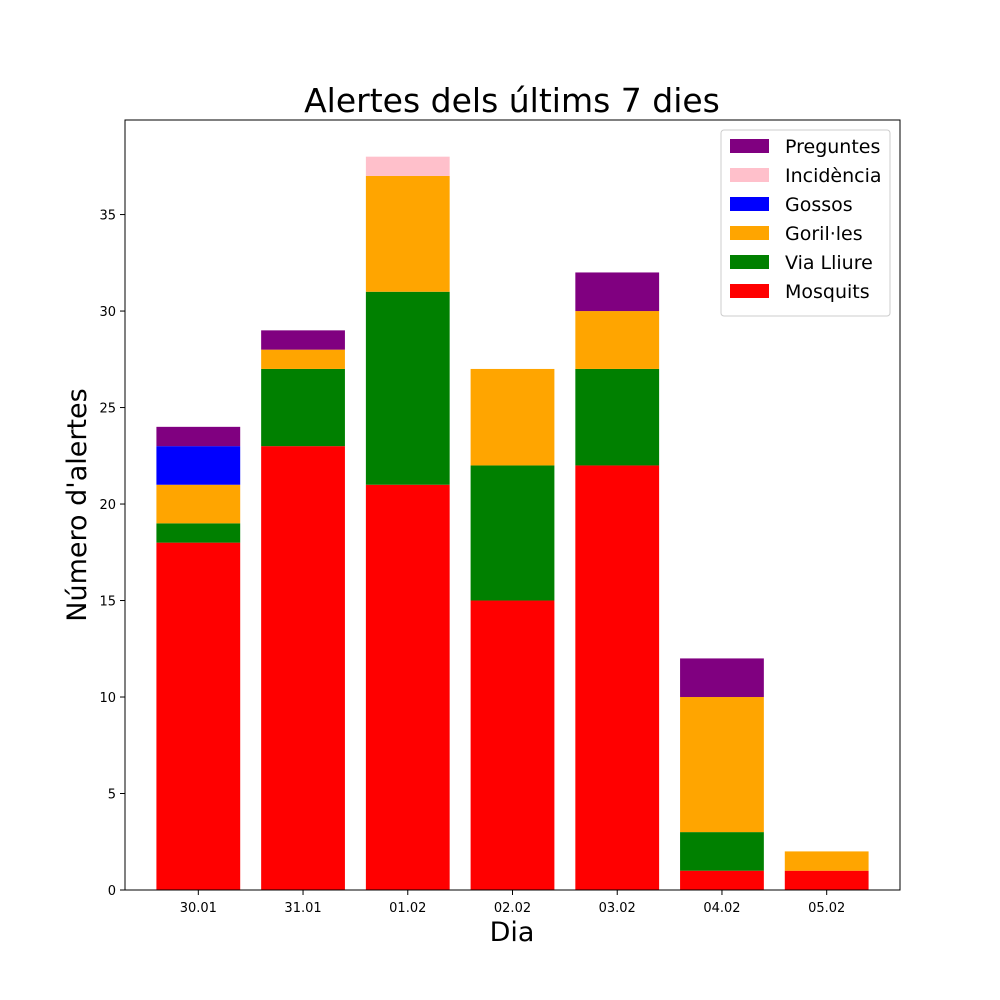  Describe the element at coordinates (107, 602) in the screenshot. I see `y-tick-label: 15` at that location.